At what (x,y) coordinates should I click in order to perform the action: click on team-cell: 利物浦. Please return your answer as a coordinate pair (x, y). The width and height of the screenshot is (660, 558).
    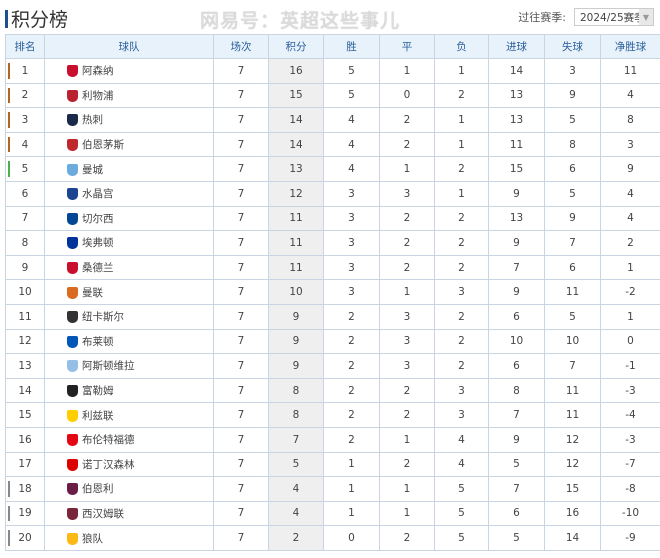
    Looking at the image, I should click on (129, 95).